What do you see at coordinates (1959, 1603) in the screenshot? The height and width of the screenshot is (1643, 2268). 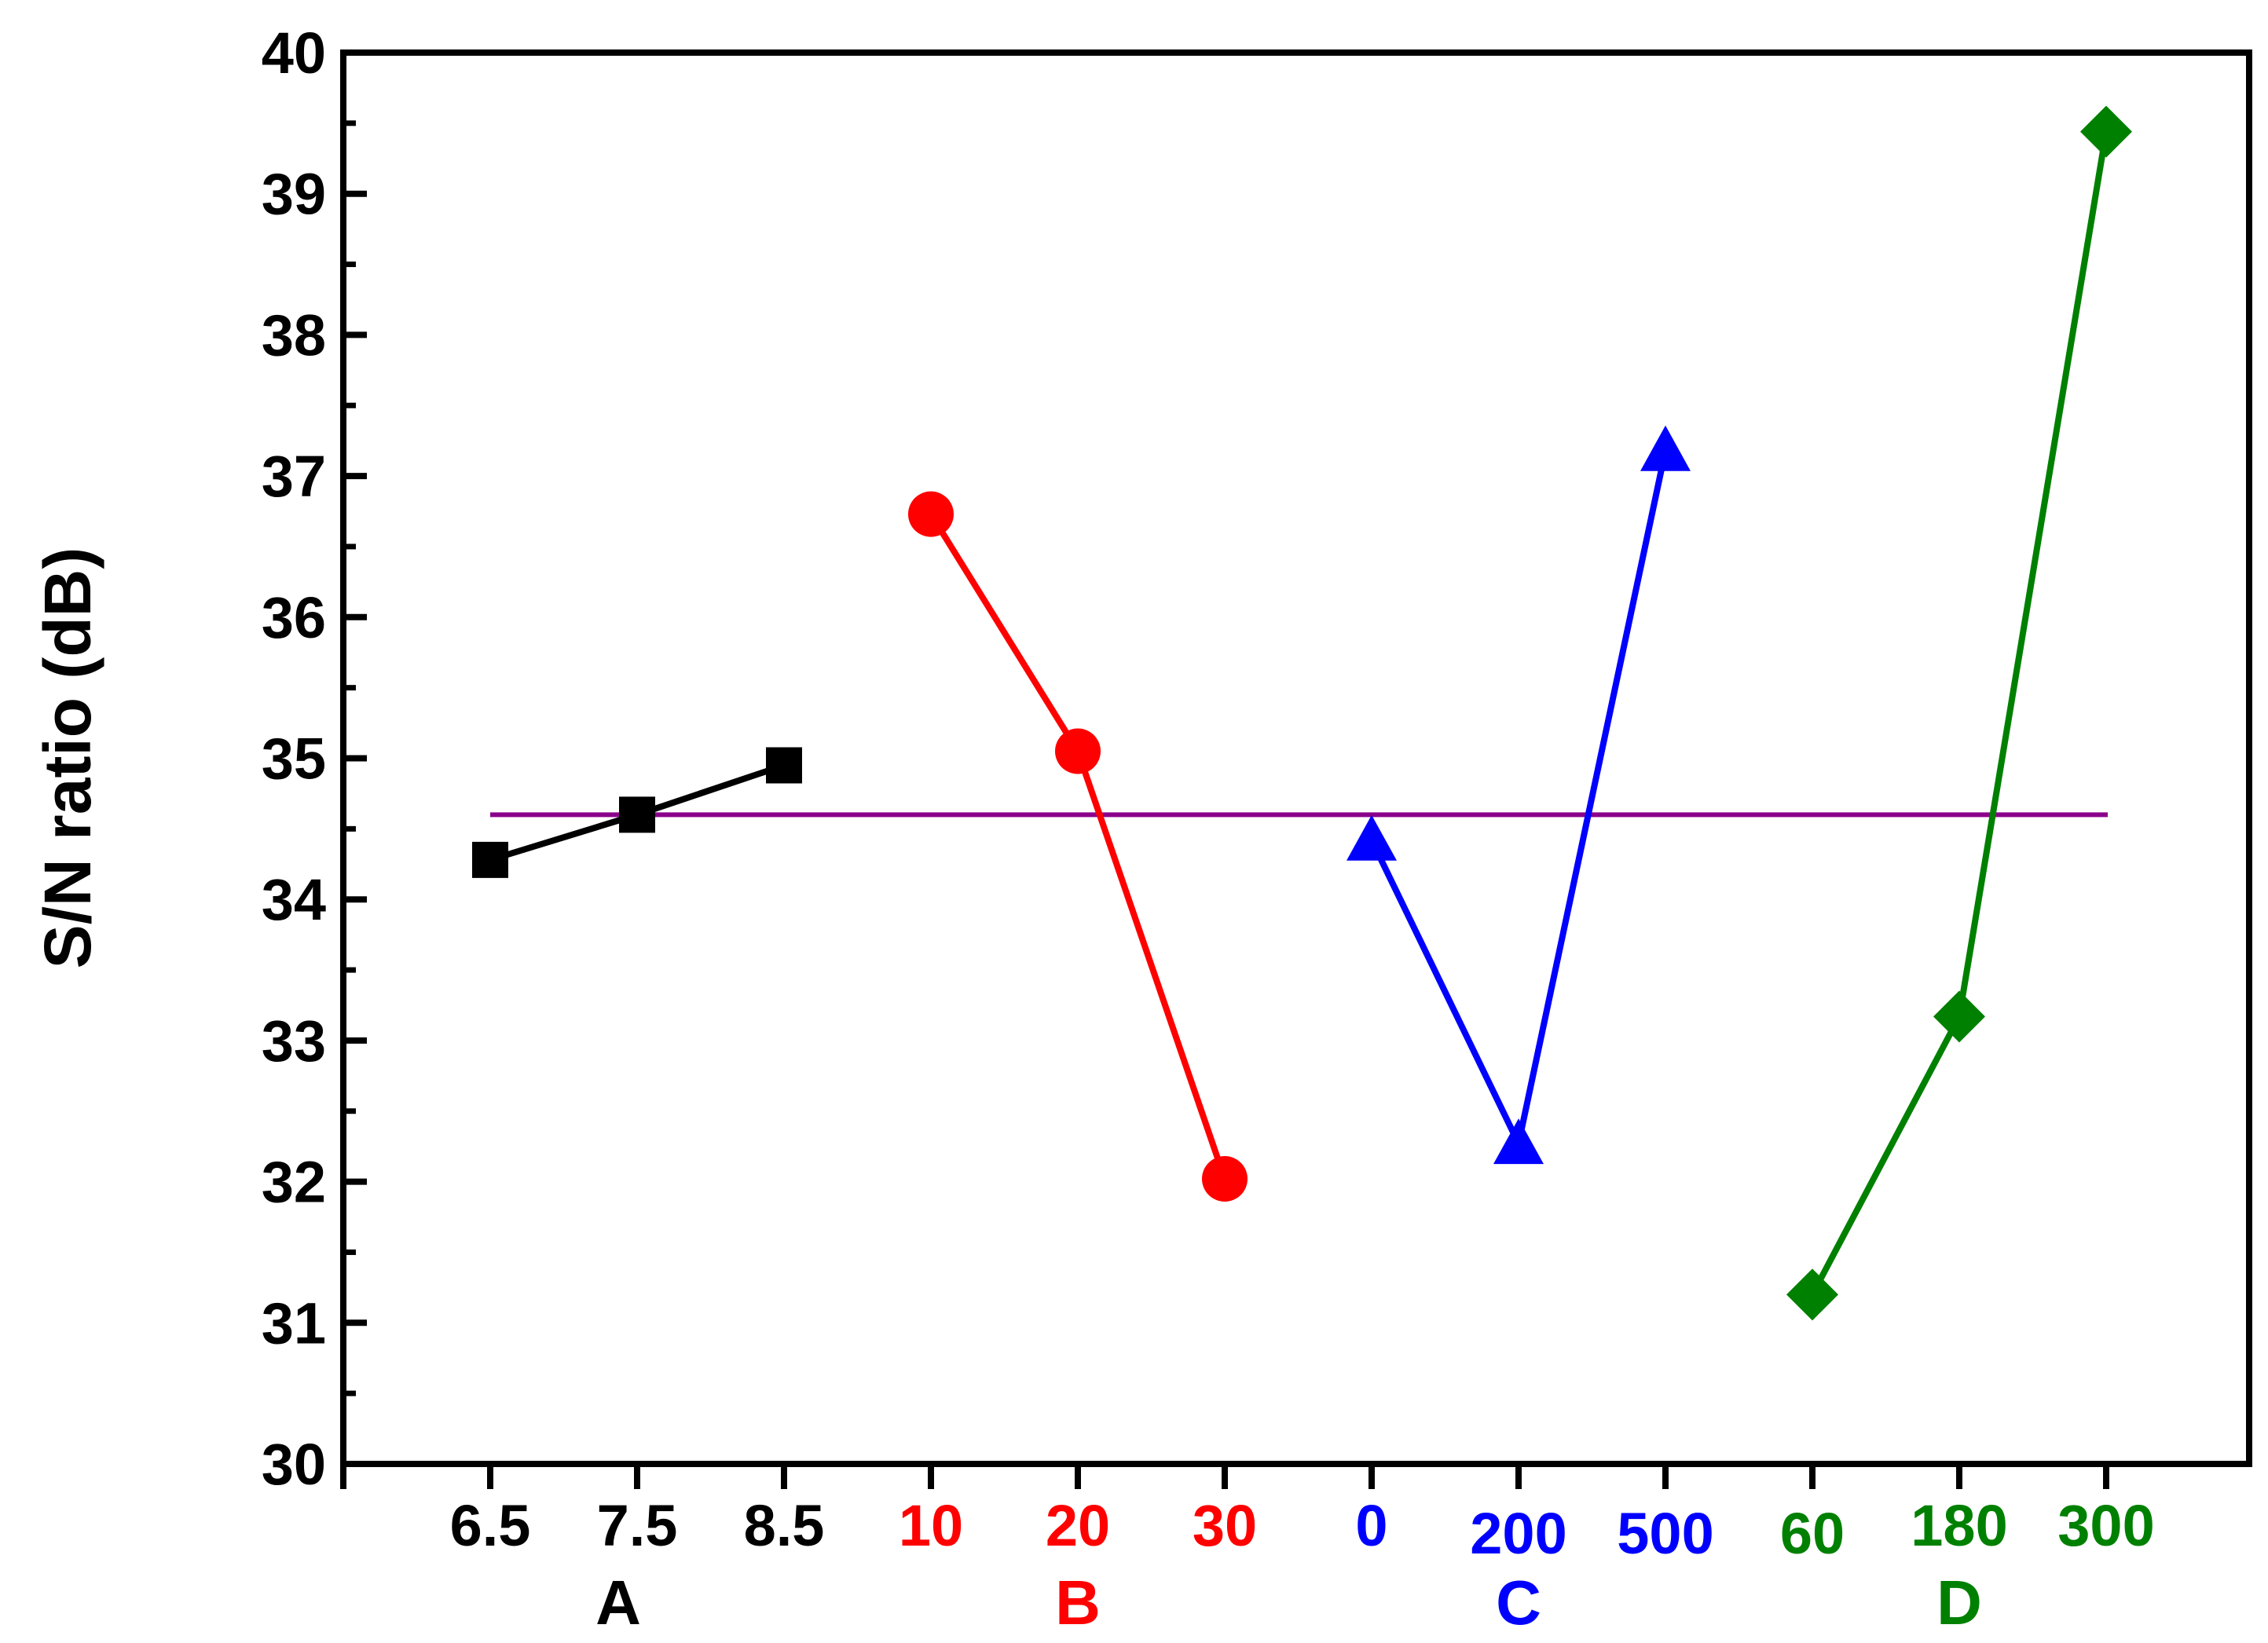 I see `factor-label: D` at bounding box center [1959, 1603].